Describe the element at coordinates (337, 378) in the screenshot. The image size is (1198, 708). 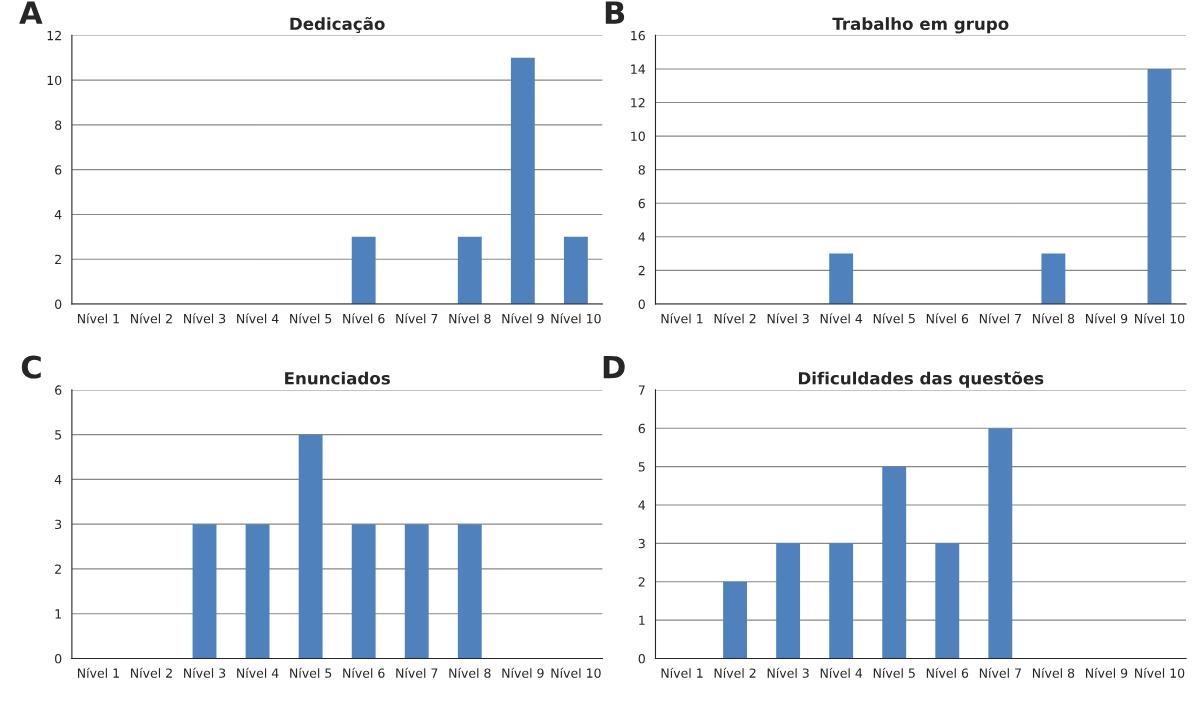
I see `chart-title: Enunciados` at that location.